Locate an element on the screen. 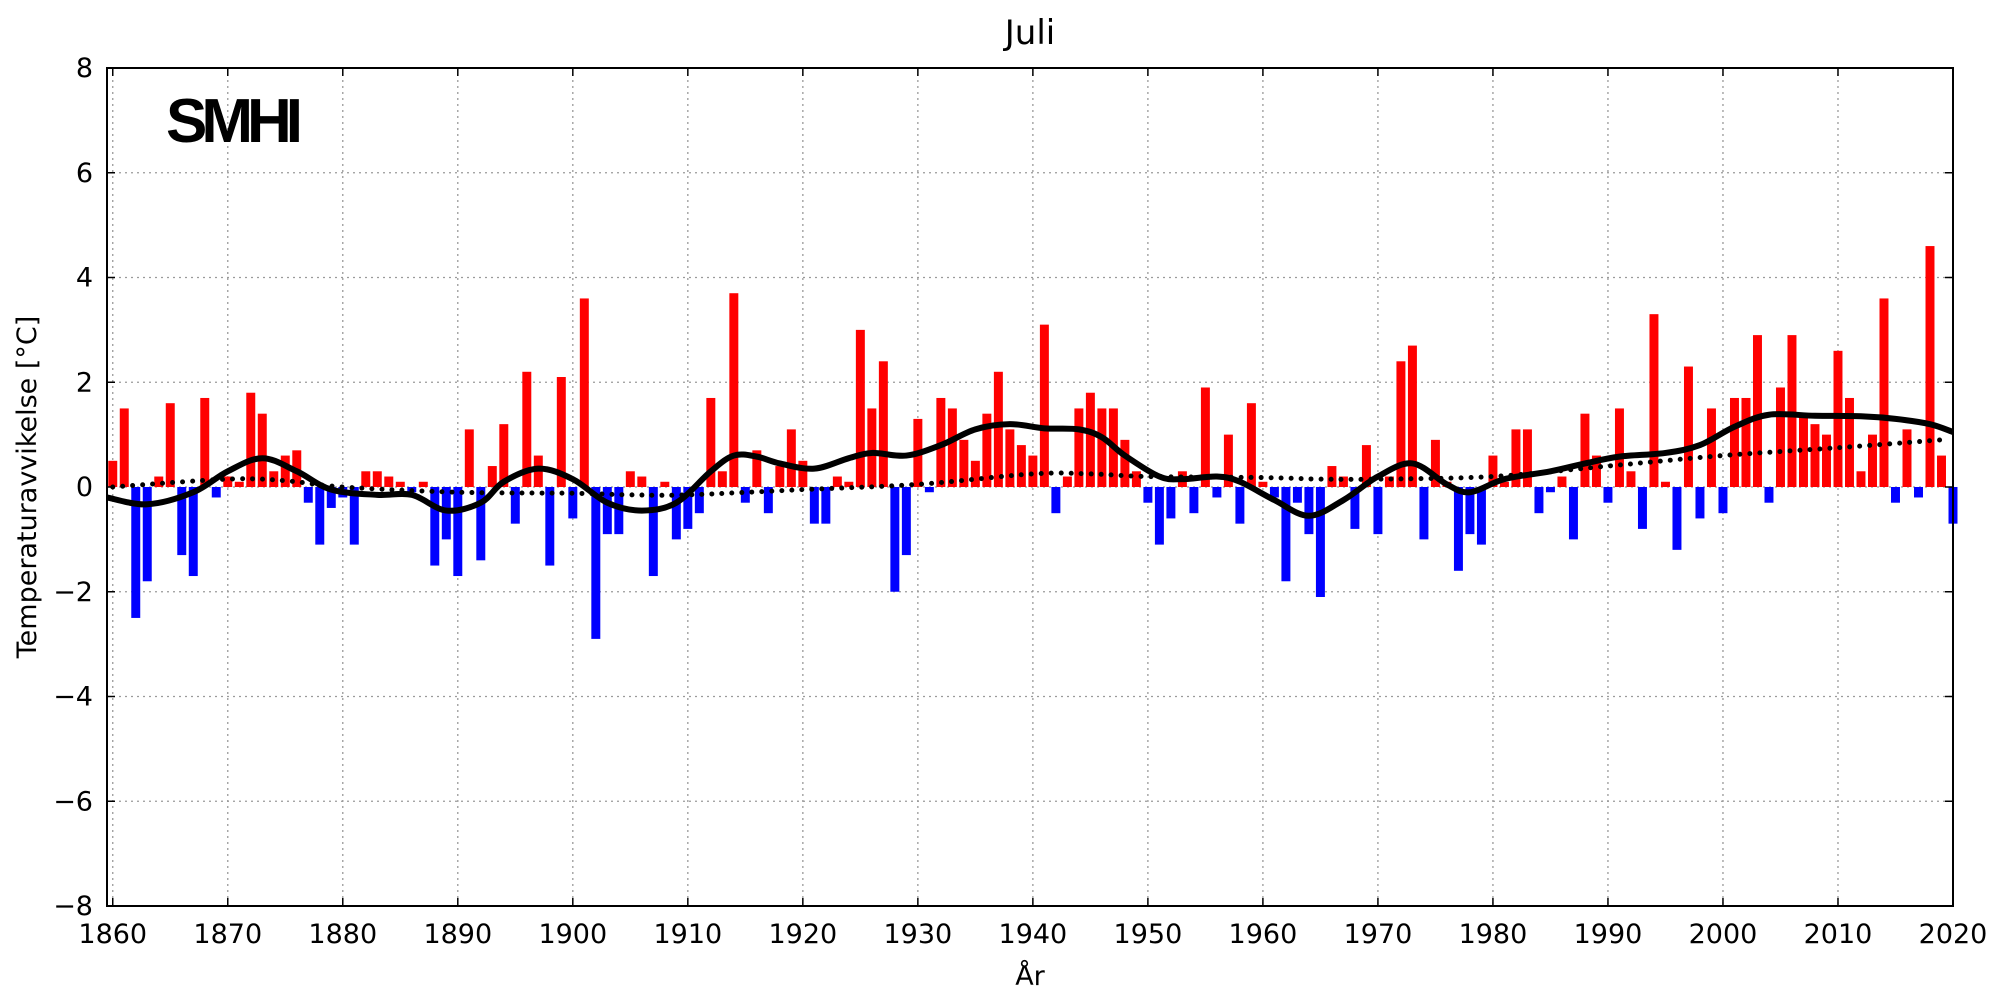  y-tick-label: 4 is located at coordinates (84, 278).